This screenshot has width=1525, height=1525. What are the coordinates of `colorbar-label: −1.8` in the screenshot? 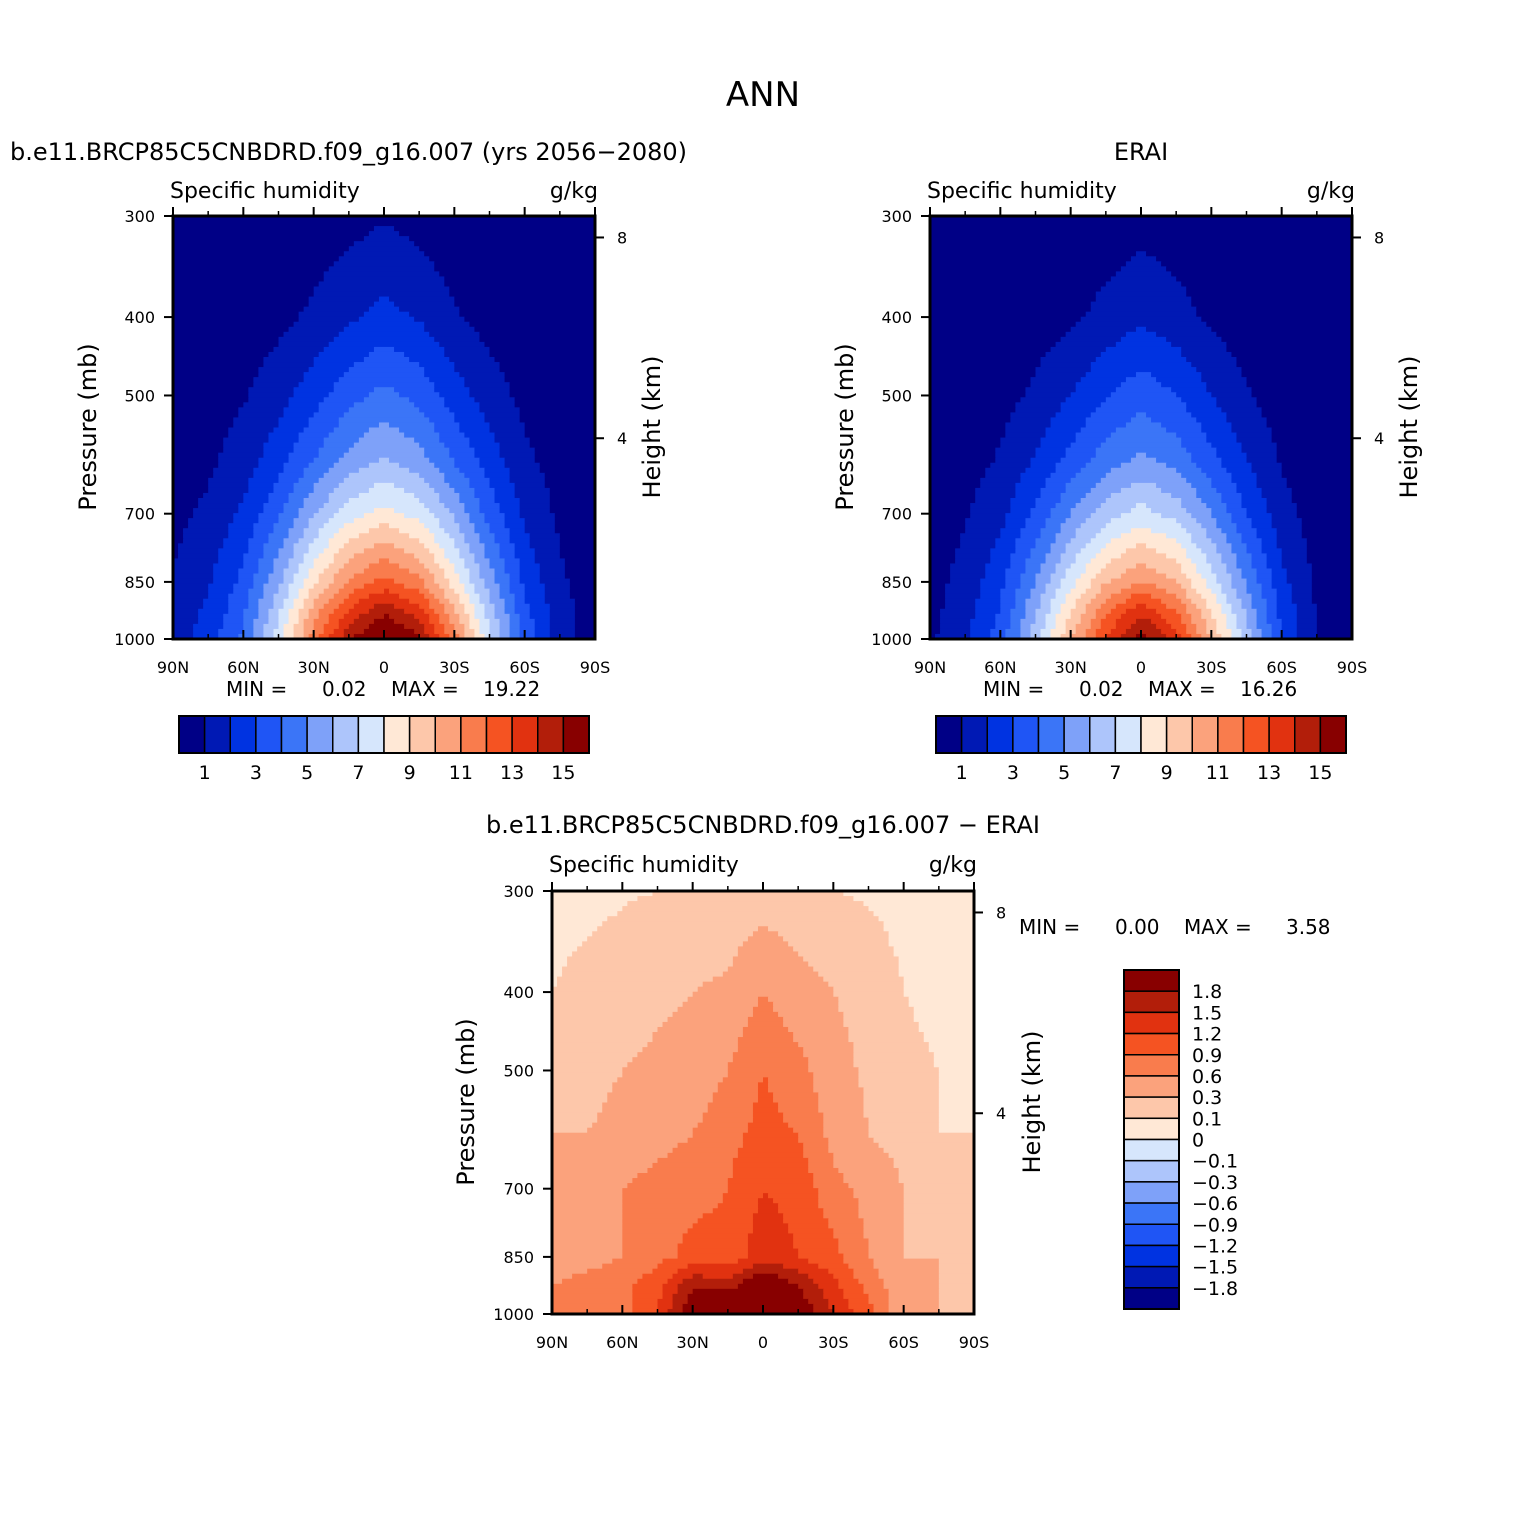 It's located at (1215, 1289).